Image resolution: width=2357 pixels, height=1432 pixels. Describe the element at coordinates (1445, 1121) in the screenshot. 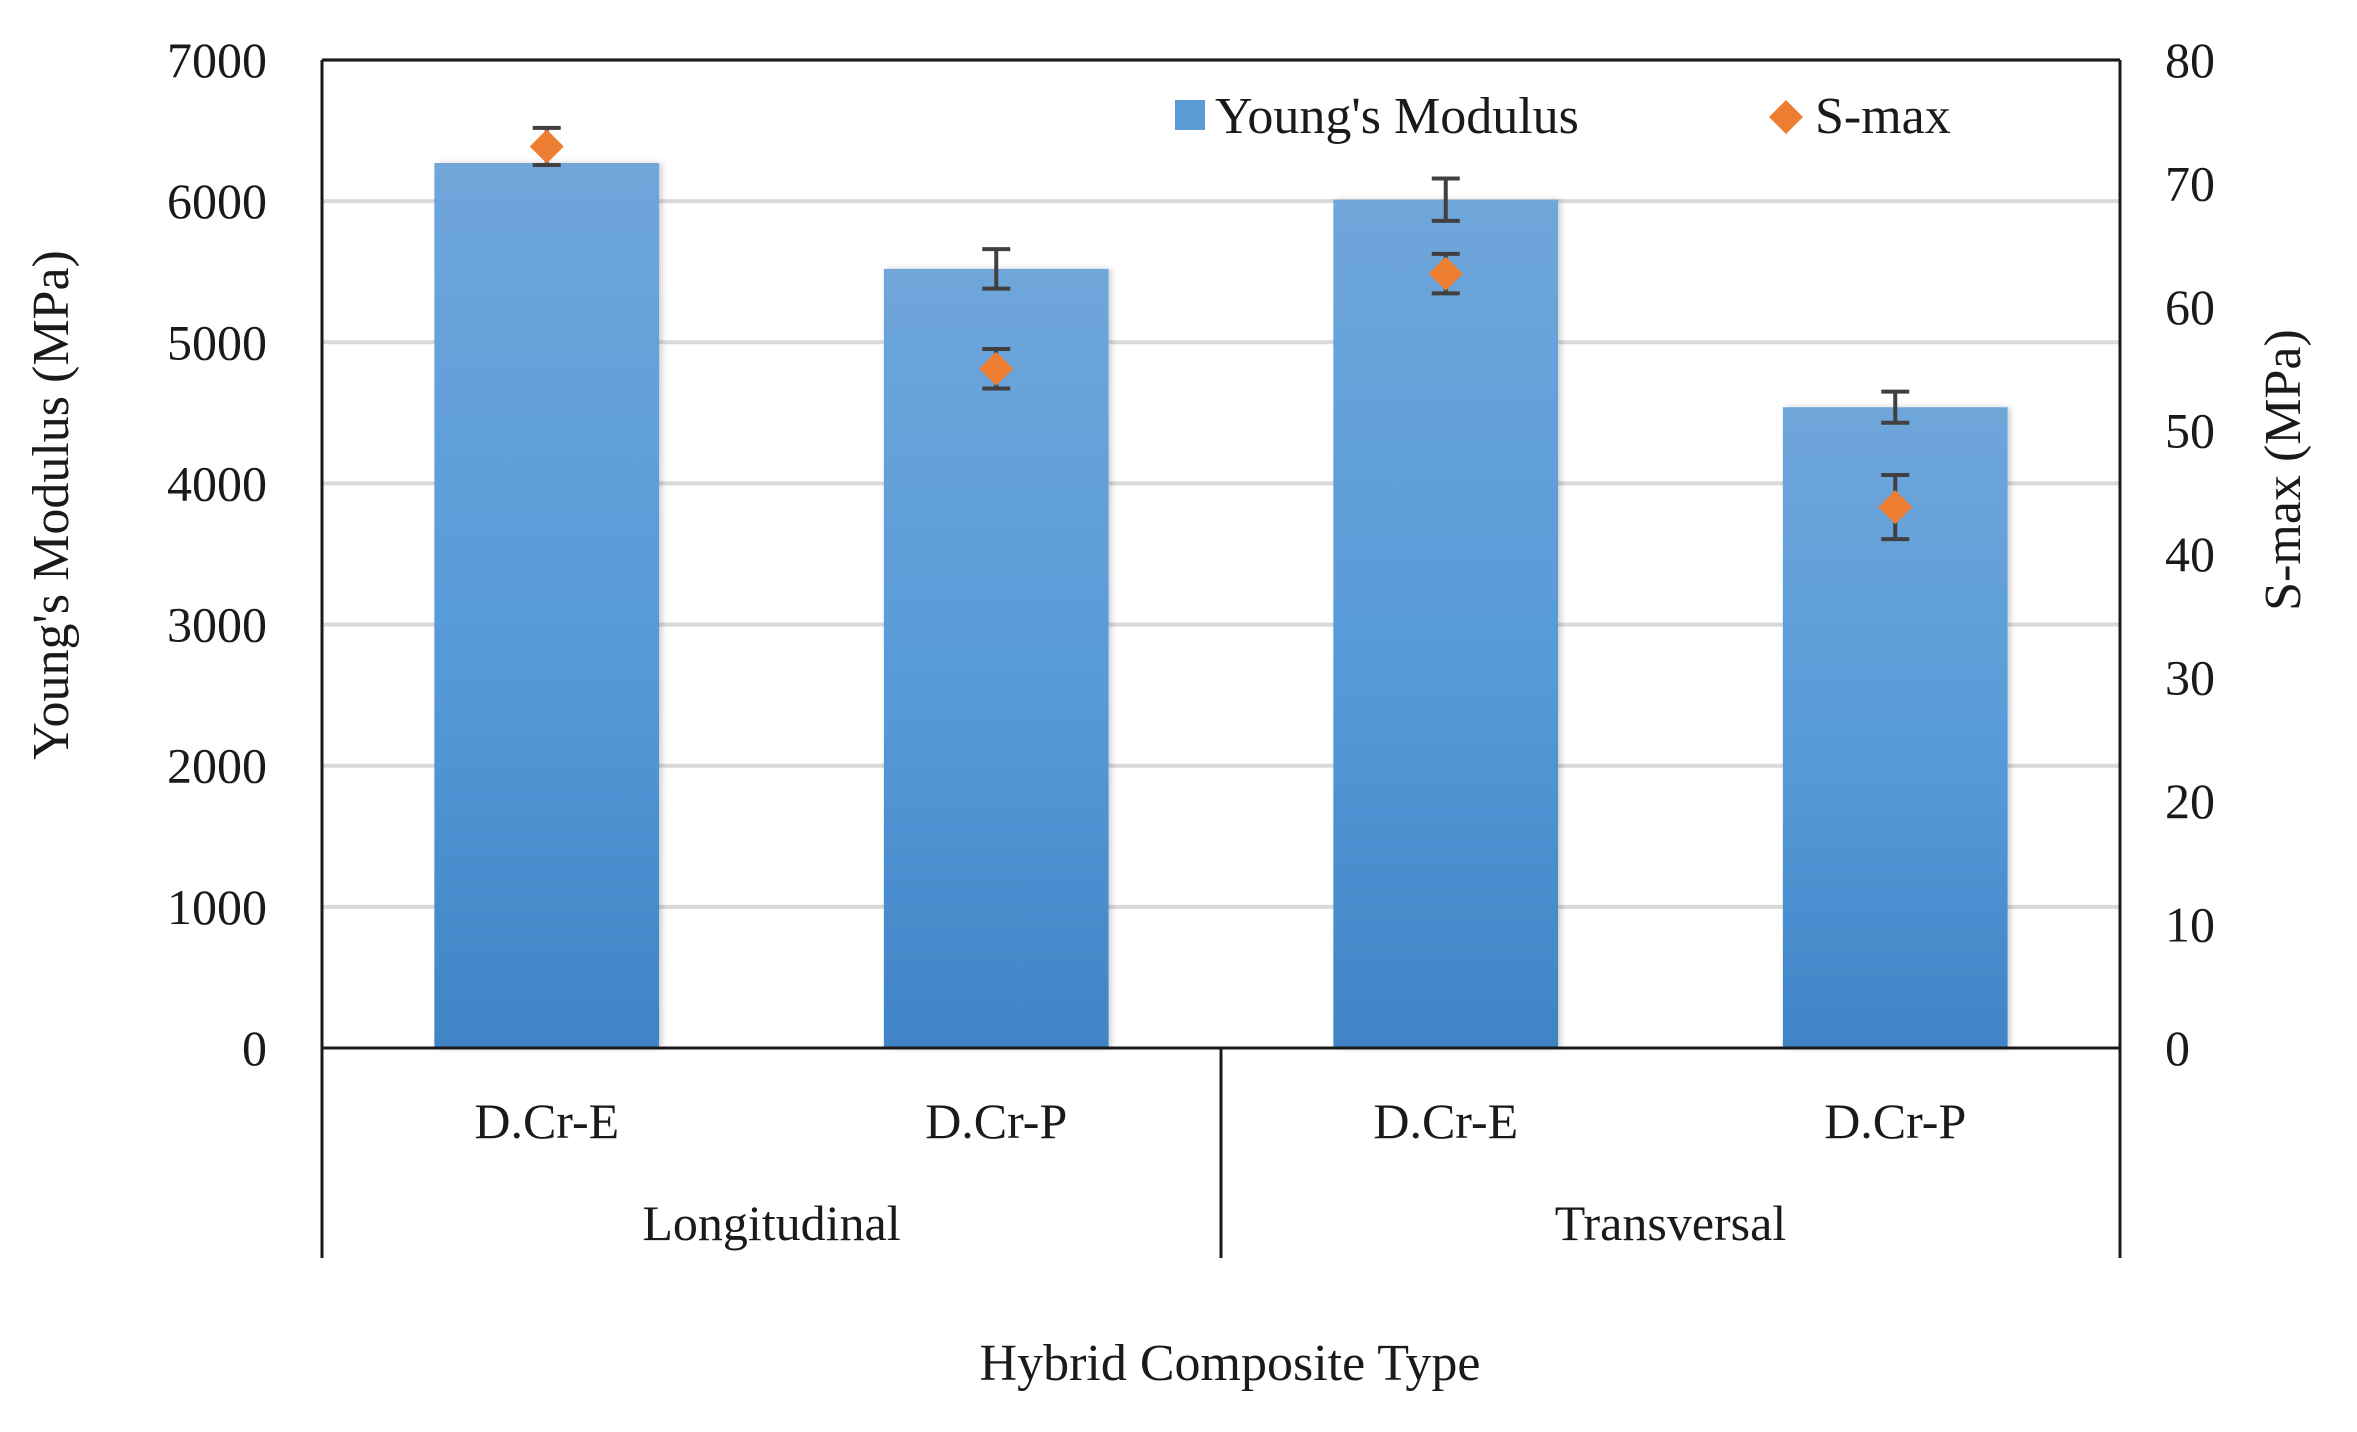

I see `category-label-3: D.Cr-E` at that location.